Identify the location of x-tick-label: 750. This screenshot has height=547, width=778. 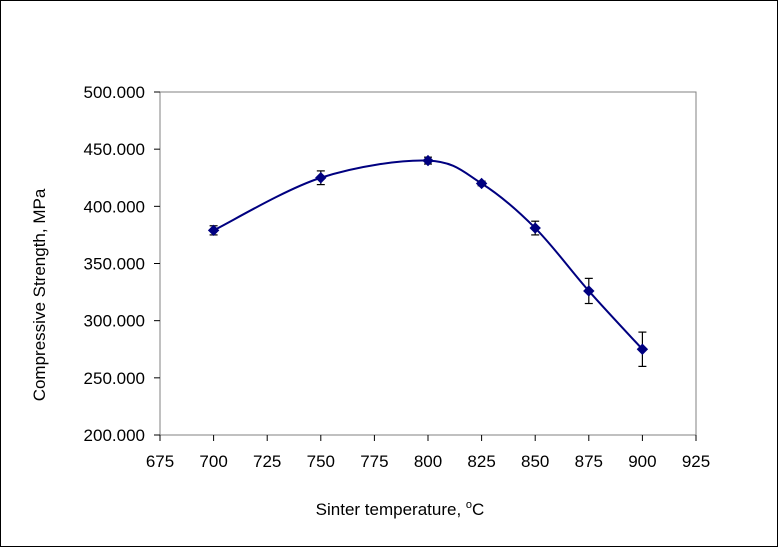
(321, 461).